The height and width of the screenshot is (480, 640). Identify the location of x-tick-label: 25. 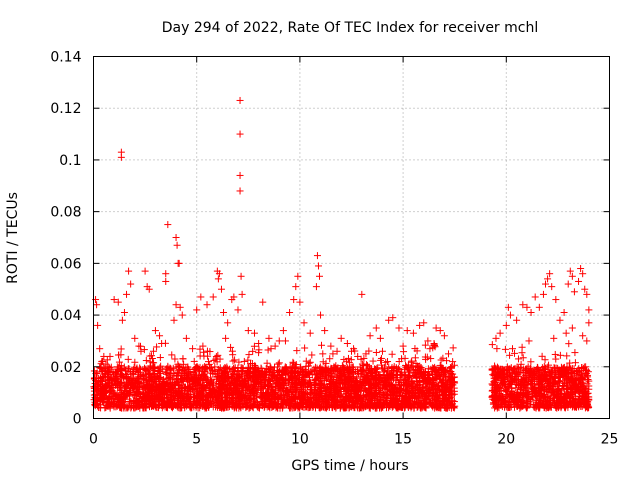
(610, 440).